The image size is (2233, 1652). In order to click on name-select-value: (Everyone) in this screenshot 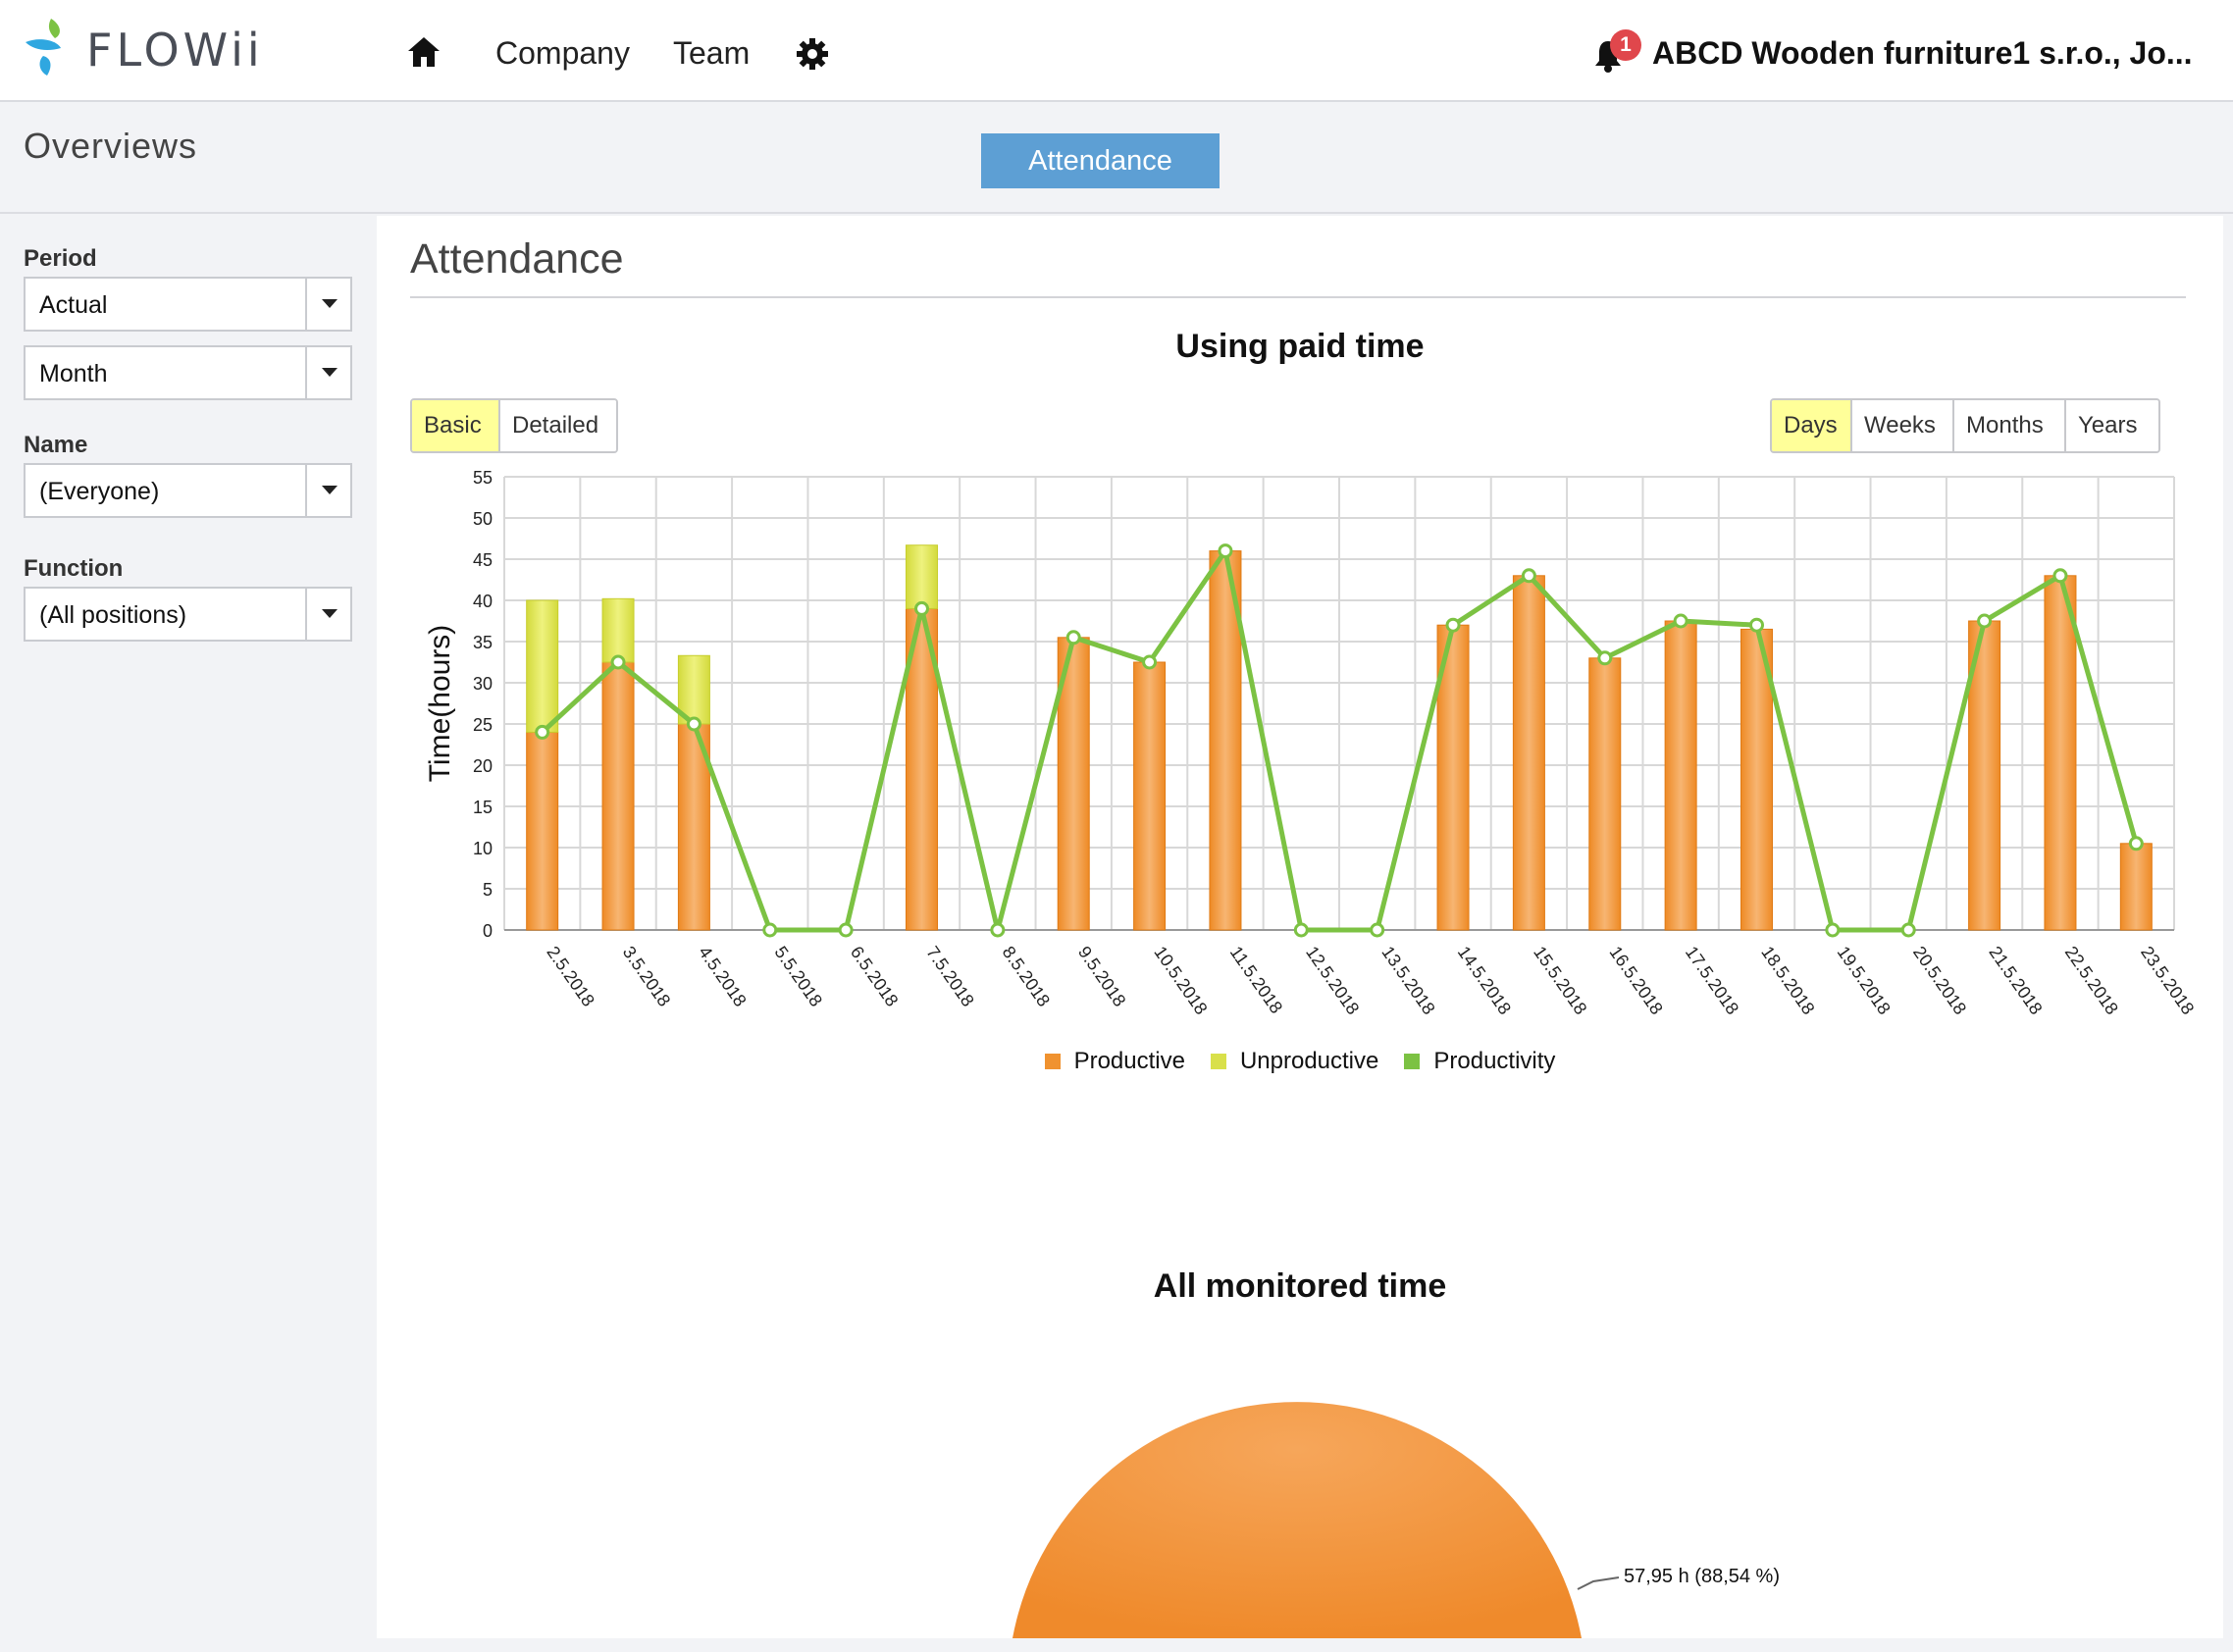, I will do `click(99, 491)`.